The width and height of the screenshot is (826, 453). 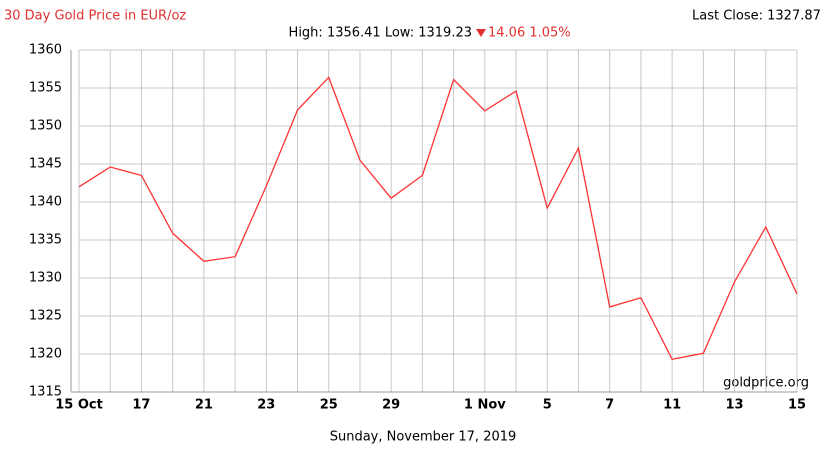 What do you see at coordinates (45, 202) in the screenshot?
I see `y-tick-label: 1340` at bounding box center [45, 202].